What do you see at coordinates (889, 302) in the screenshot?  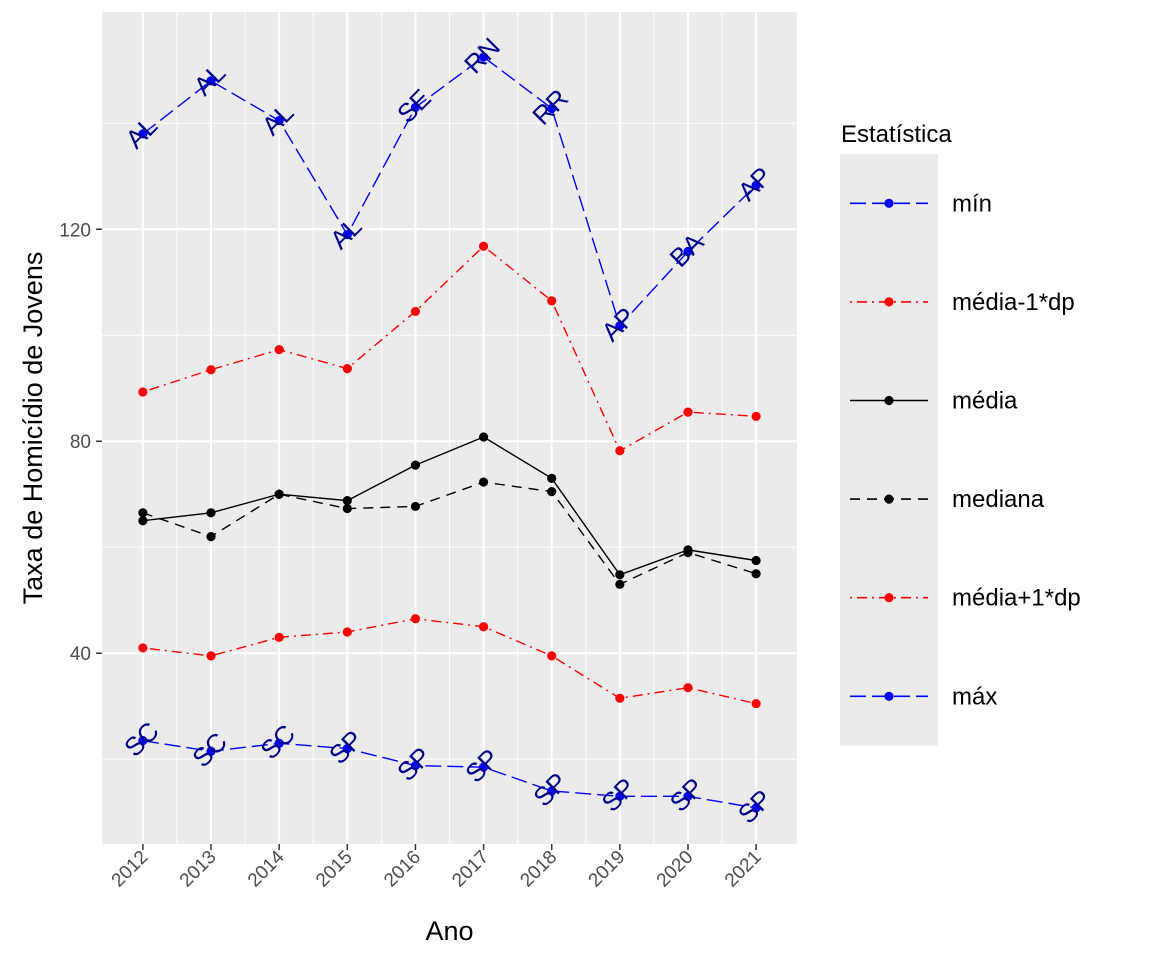 I see `legend-key-point-mean_minus_sd` at bounding box center [889, 302].